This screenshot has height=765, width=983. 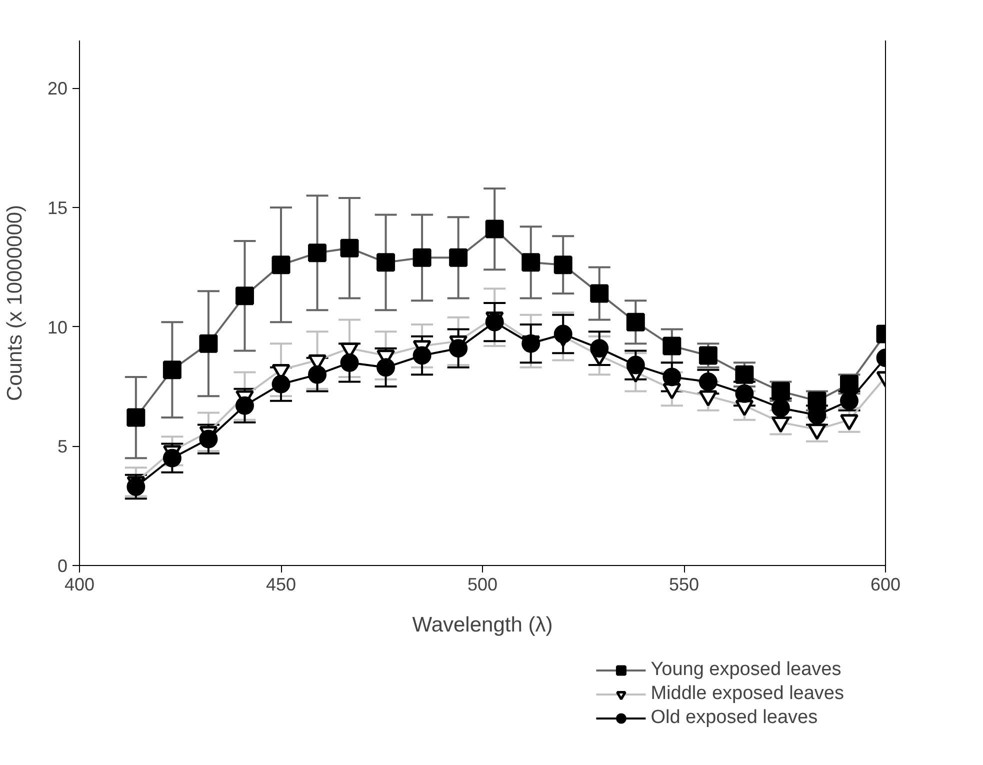 What do you see at coordinates (57, 327) in the screenshot?
I see `y-tick-label: 10` at bounding box center [57, 327].